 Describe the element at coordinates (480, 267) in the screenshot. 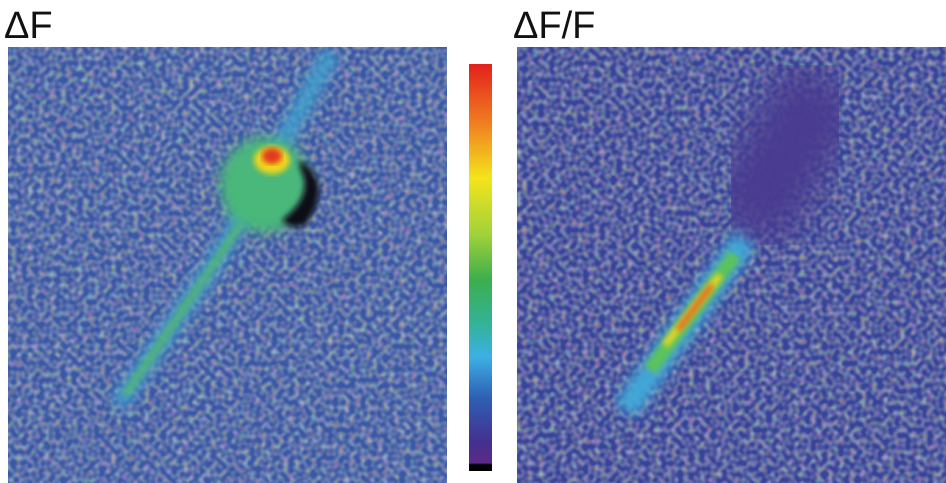

I see `color-bar` at that location.